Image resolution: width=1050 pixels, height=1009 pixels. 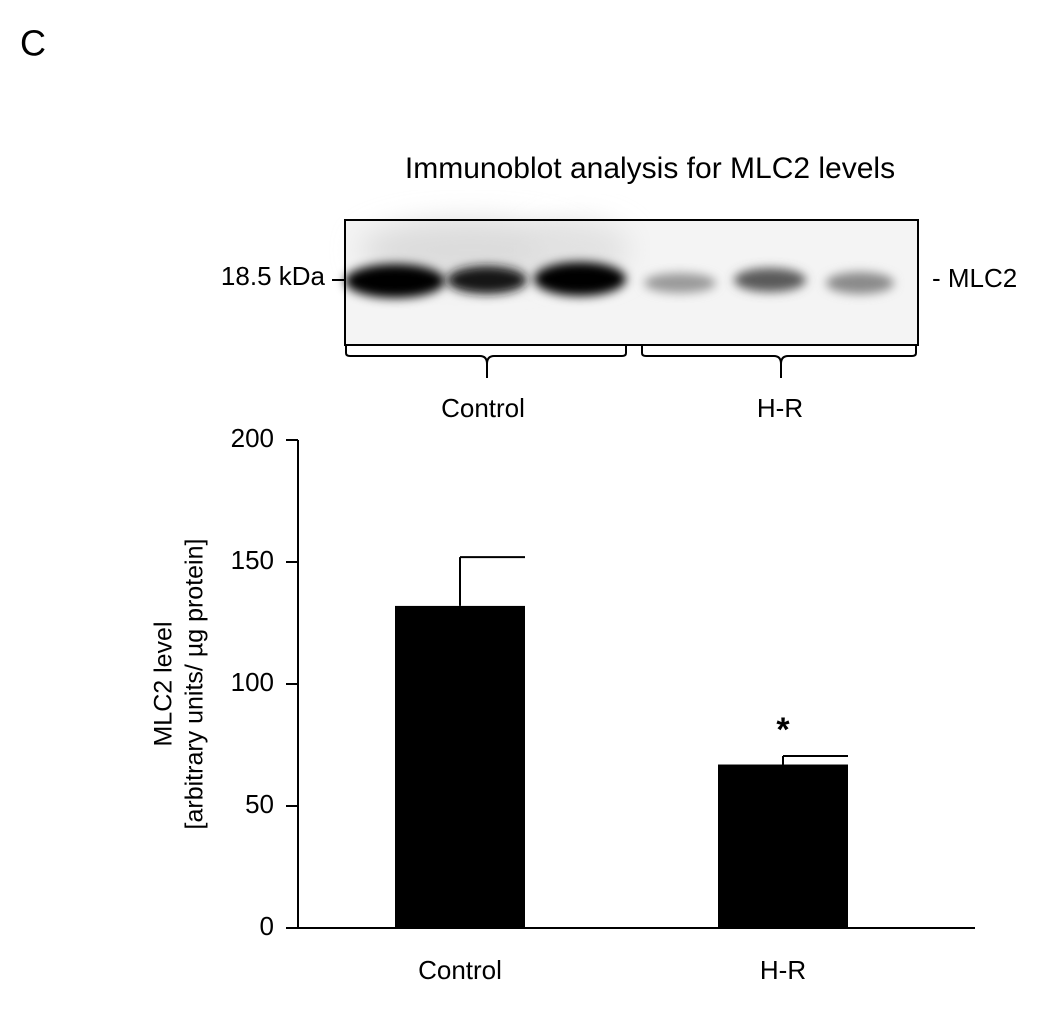 What do you see at coordinates (273, 276) in the screenshot?
I see `blot-marker: 18.5 kDa` at bounding box center [273, 276].